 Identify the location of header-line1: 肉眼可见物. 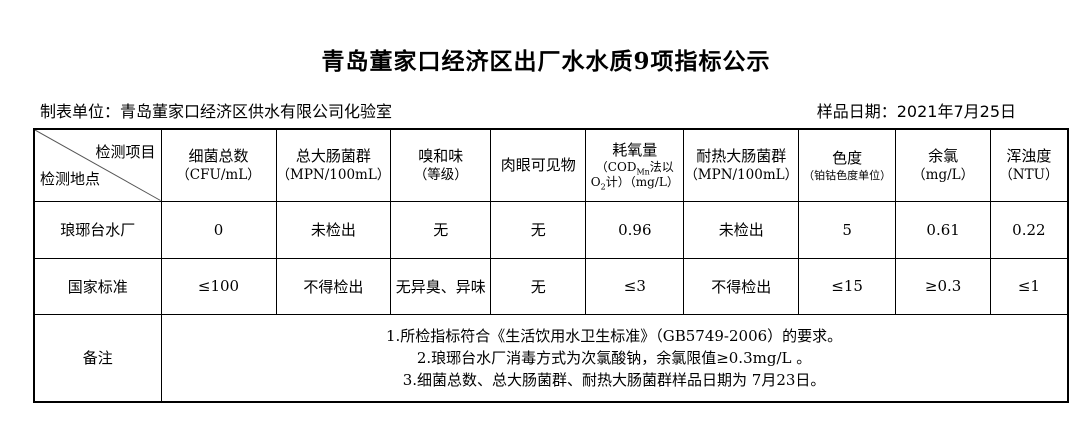
(538, 165).